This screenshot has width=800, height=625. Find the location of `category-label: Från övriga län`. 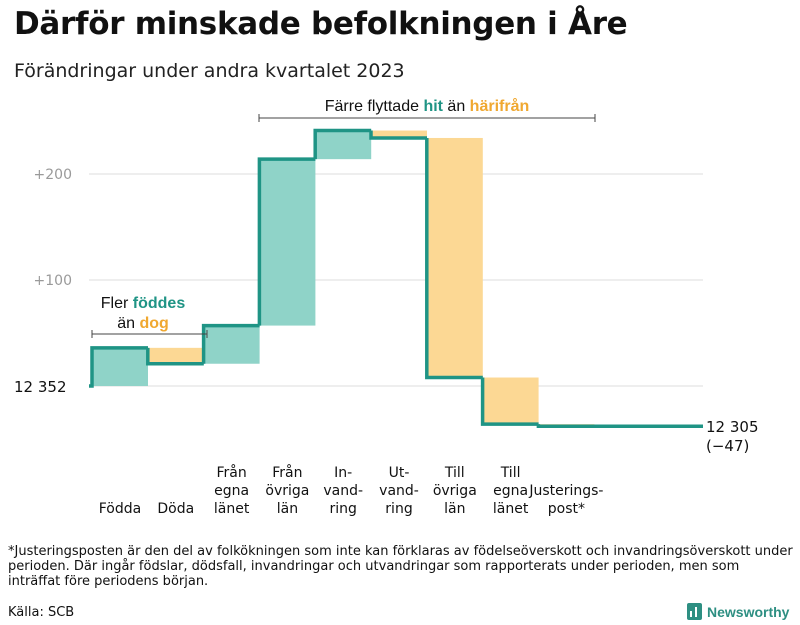

category-label: Från övriga län is located at coordinates (287, 490).